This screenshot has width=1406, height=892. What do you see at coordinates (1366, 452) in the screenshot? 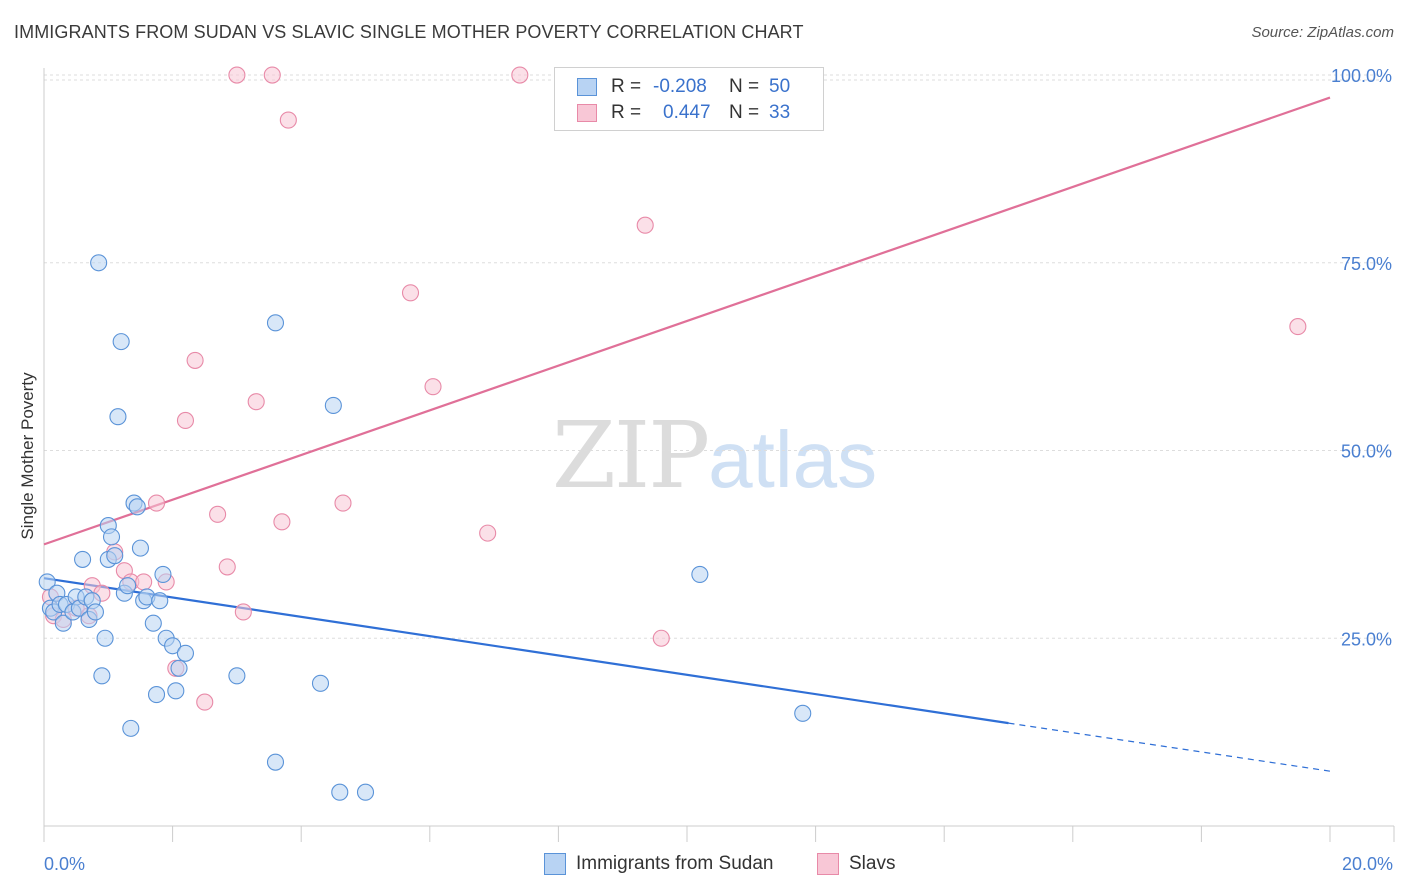
I see `y-tick-label: 50.0%` at bounding box center [1366, 452].